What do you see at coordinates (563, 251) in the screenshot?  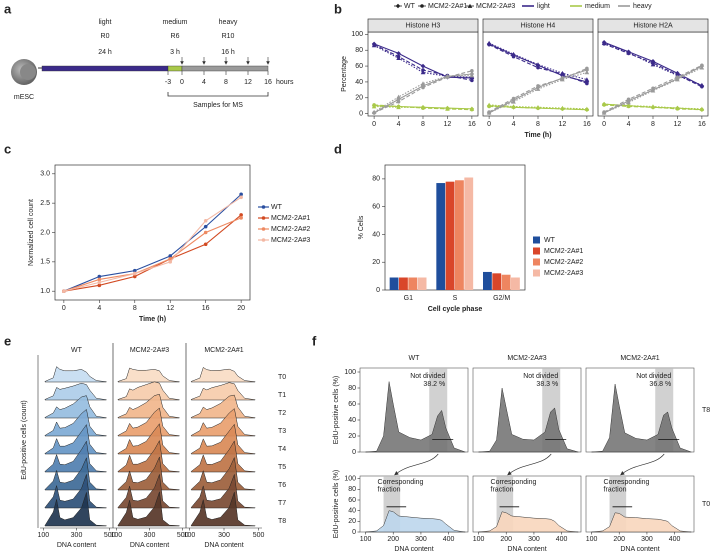 I see `legend-label: MCM2-2A#1` at bounding box center [563, 251].